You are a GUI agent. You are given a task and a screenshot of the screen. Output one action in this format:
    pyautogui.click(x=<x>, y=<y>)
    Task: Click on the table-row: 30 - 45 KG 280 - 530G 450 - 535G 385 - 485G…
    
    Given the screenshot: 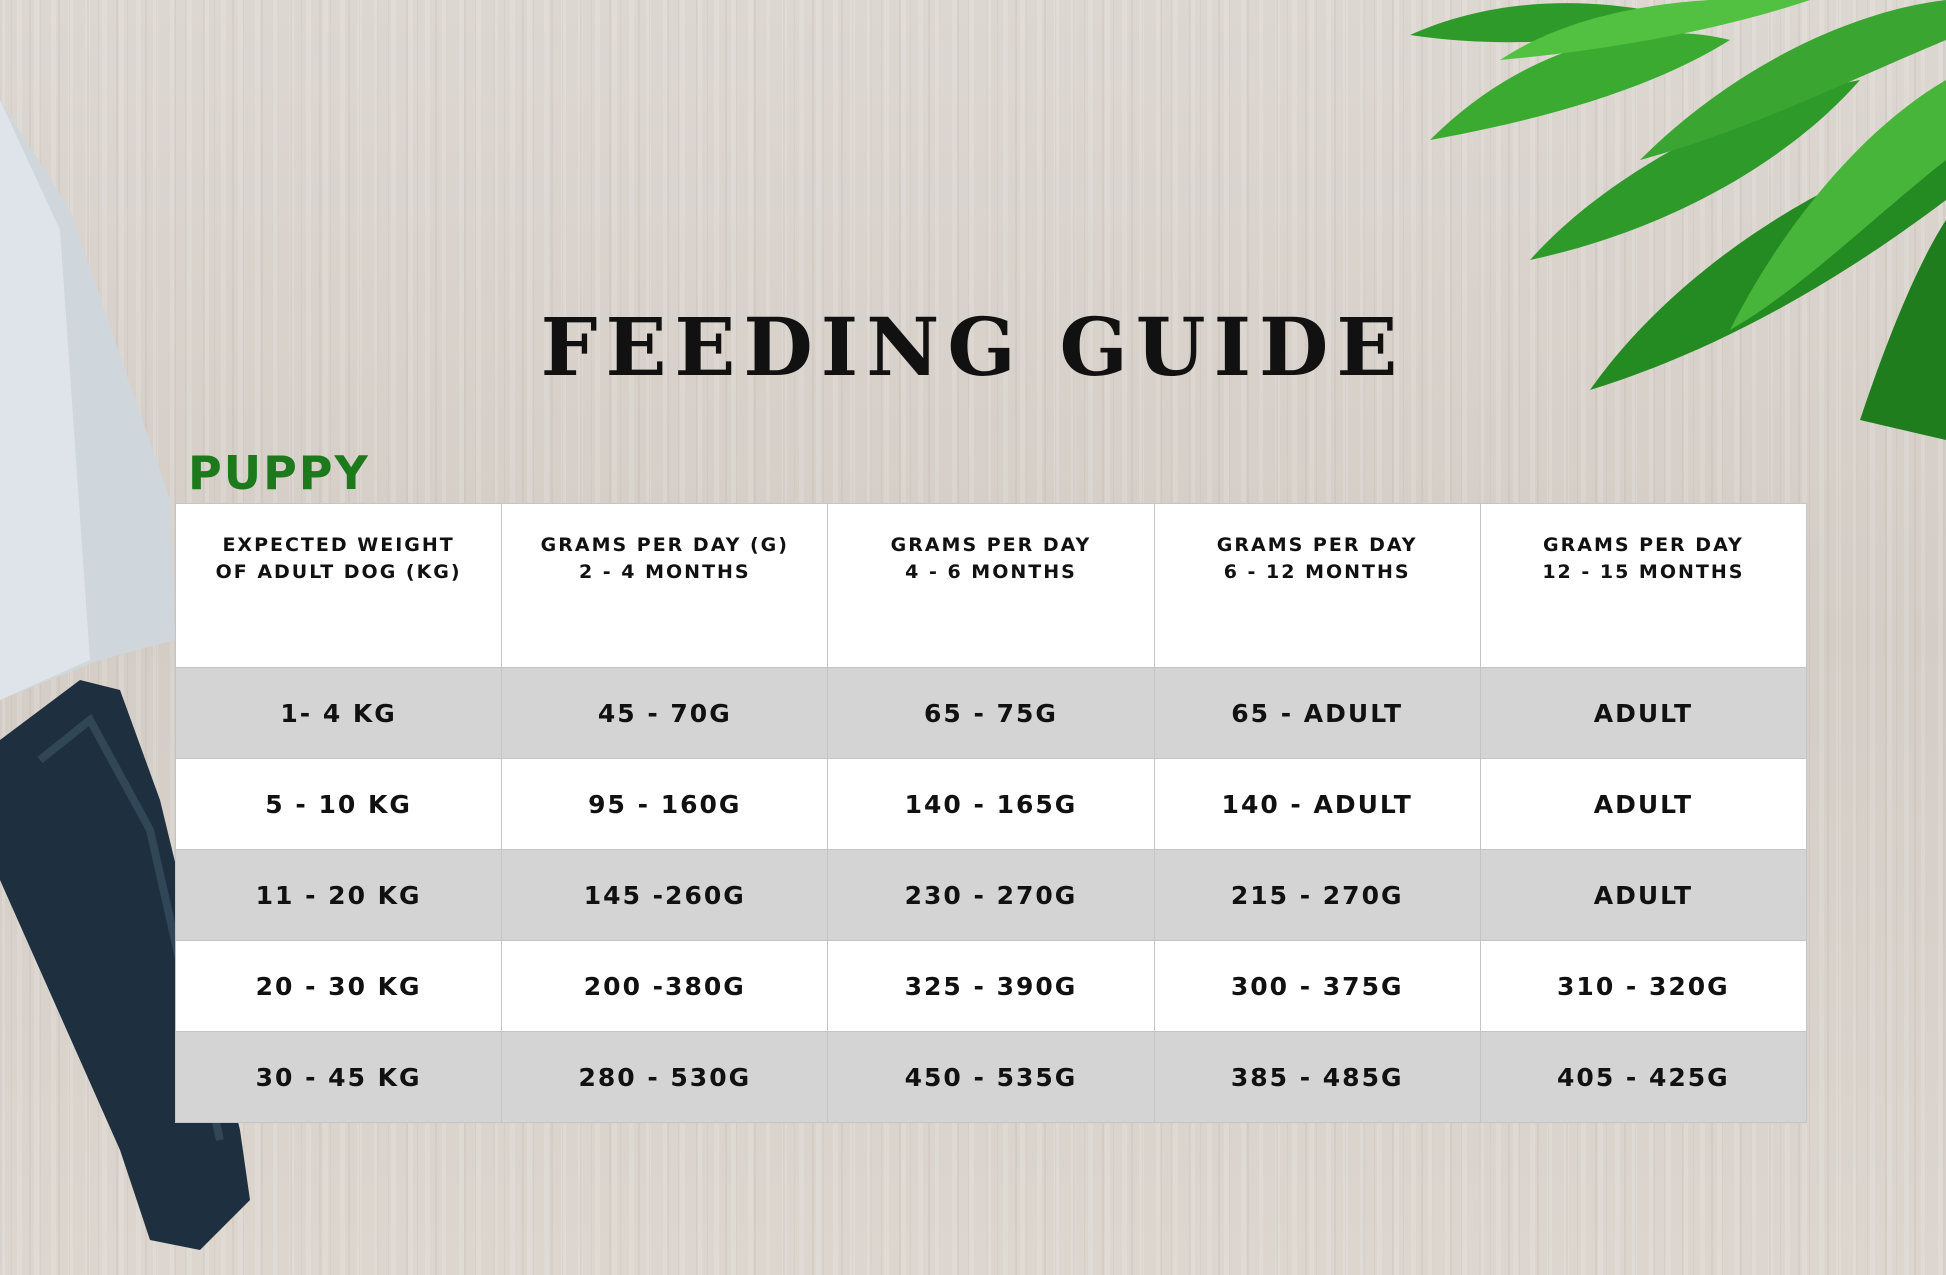 What is the action you would take?
    pyautogui.click(x=991, y=1077)
    